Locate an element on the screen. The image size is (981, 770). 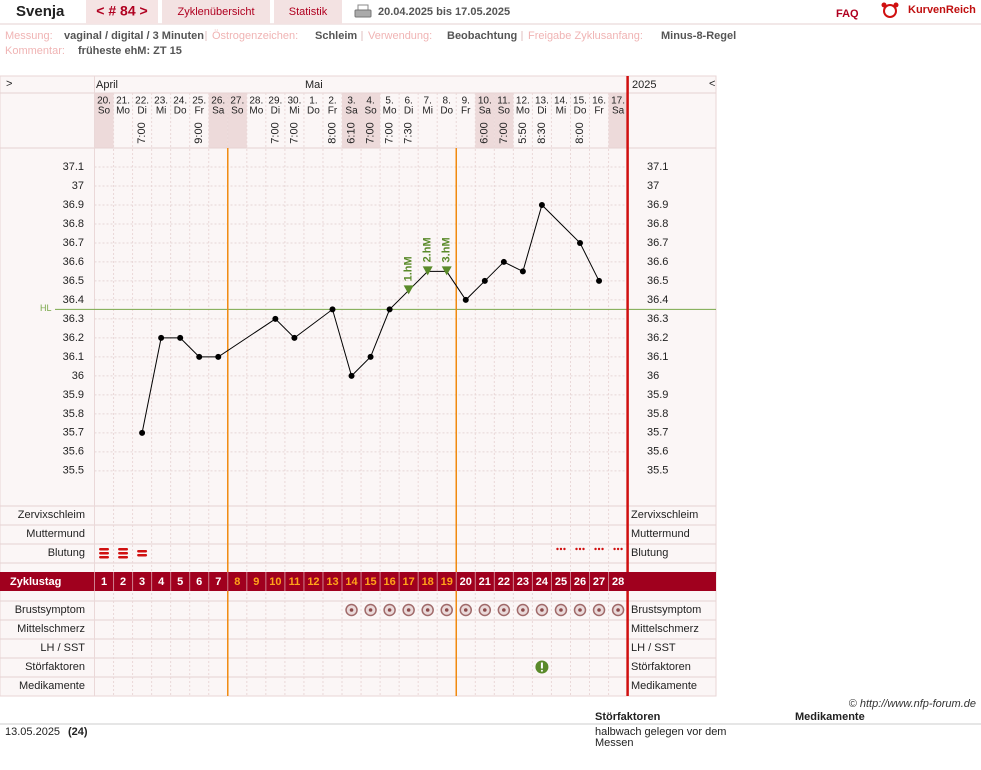
day-label: 2. is located at coordinates (332, 101).